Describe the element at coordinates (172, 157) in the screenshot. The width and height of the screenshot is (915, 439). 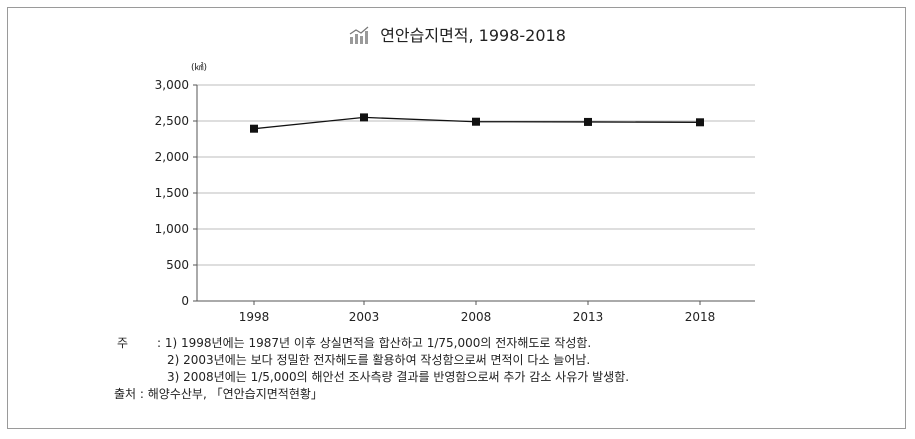
I see `y-tick-label: 2,000` at that location.